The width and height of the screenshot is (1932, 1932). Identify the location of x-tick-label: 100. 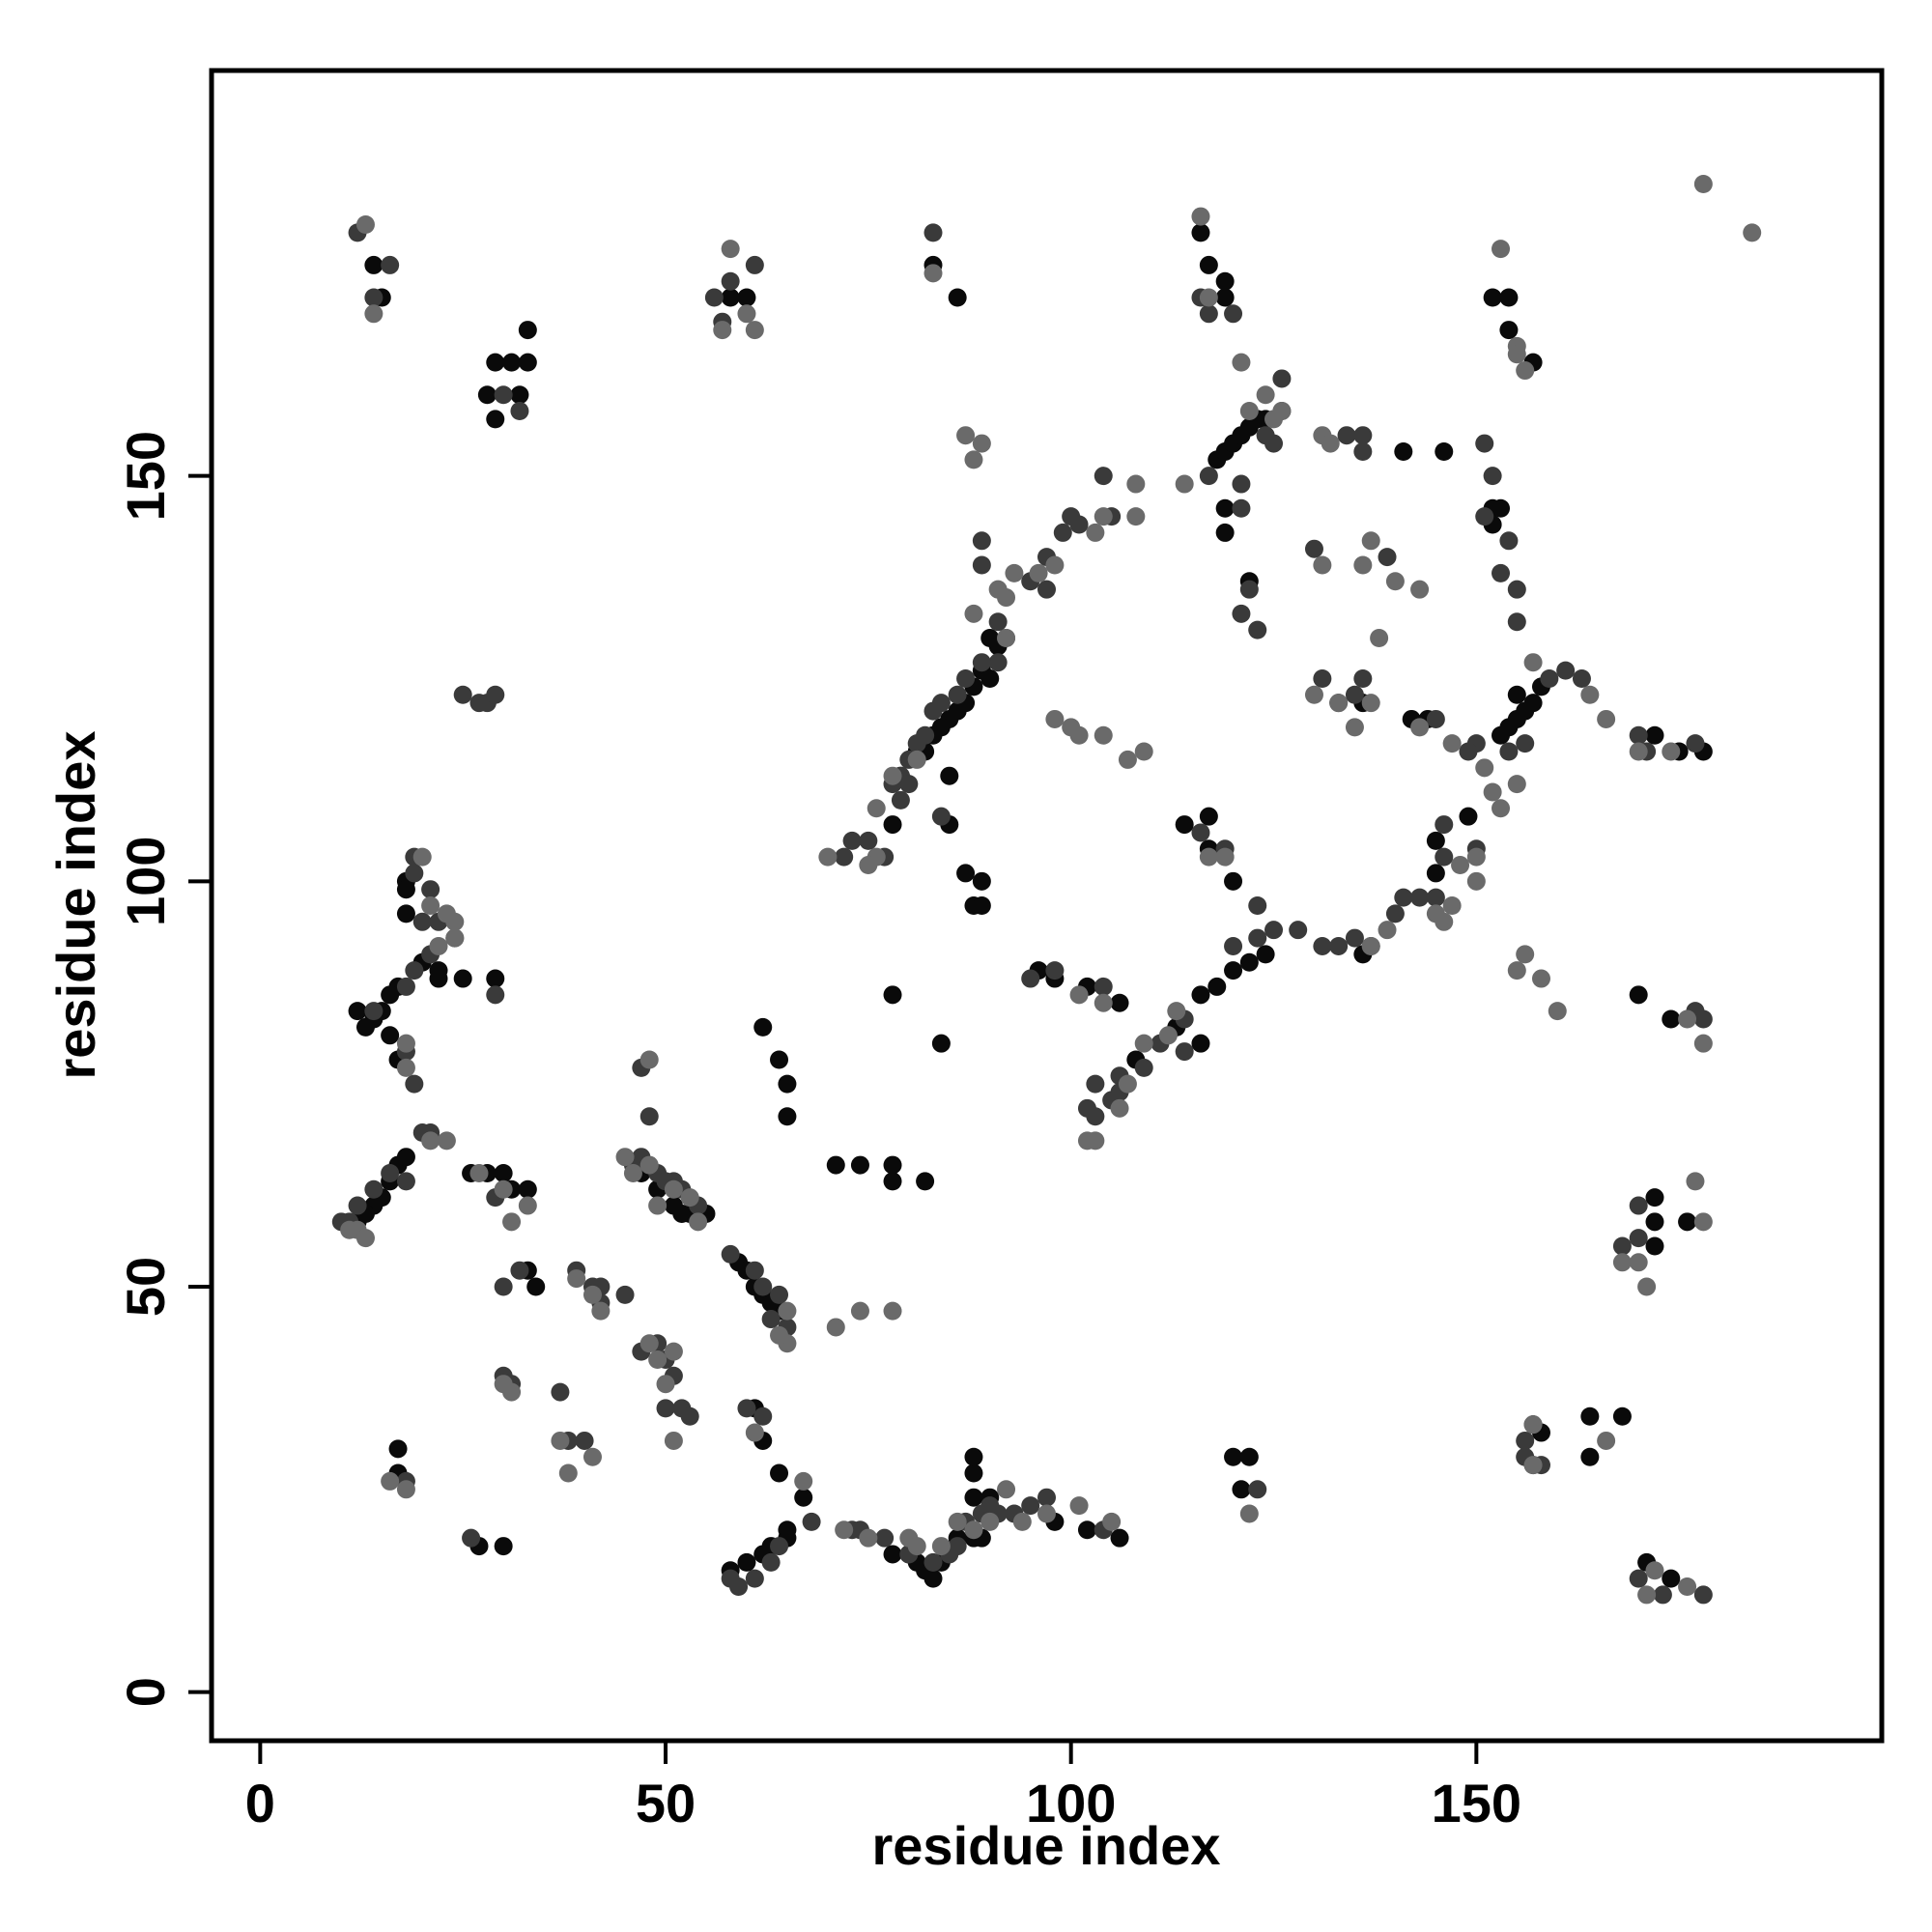
(1071, 1803).